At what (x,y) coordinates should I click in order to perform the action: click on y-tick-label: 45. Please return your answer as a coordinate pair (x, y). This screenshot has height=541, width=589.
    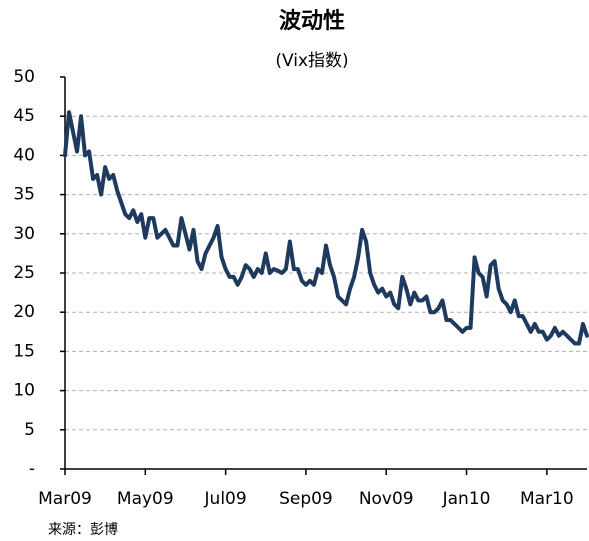
    Looking at the image, I should click on (24, 116).